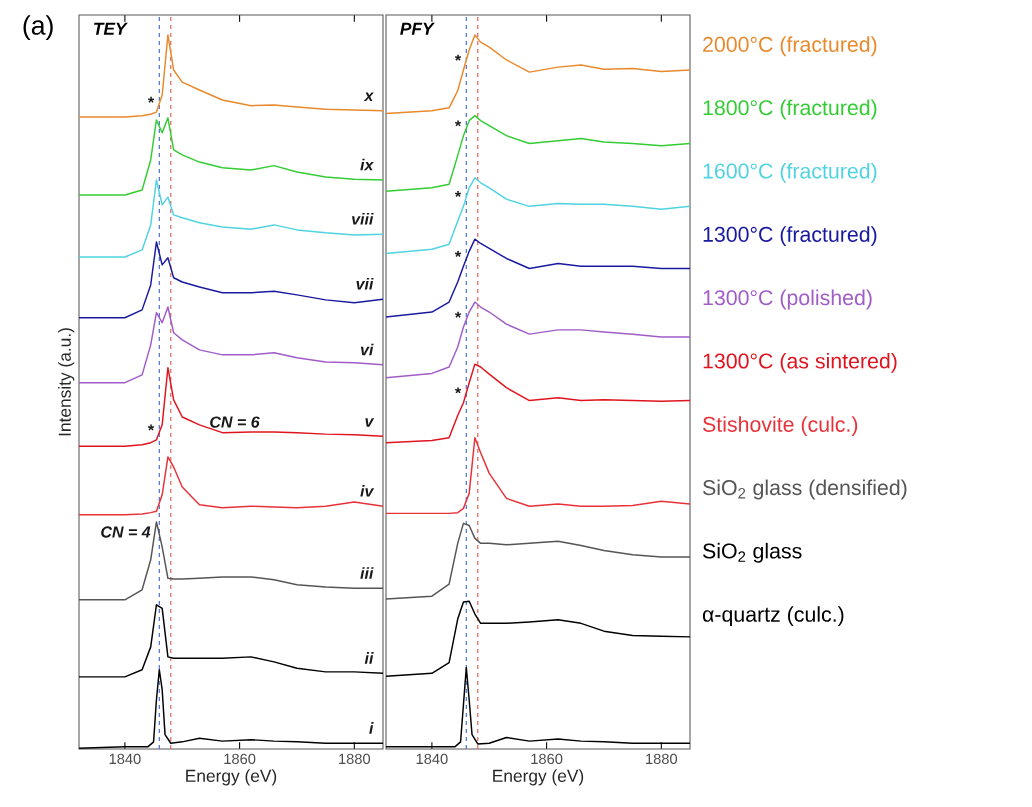 This screenshot has height=807, width=1032. Describe the element at coordinates (805, 489) in the screenshot. I see `text: SiO$_{2}$ glass (densified)` at that location.